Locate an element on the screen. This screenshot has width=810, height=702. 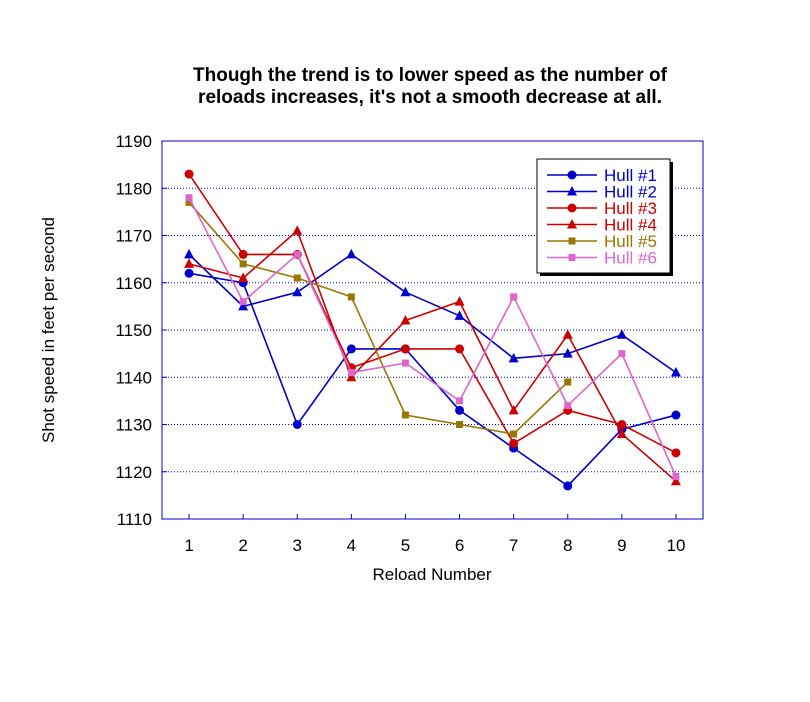
legend-label: Hull #1 is located at coordinates (630, 175).